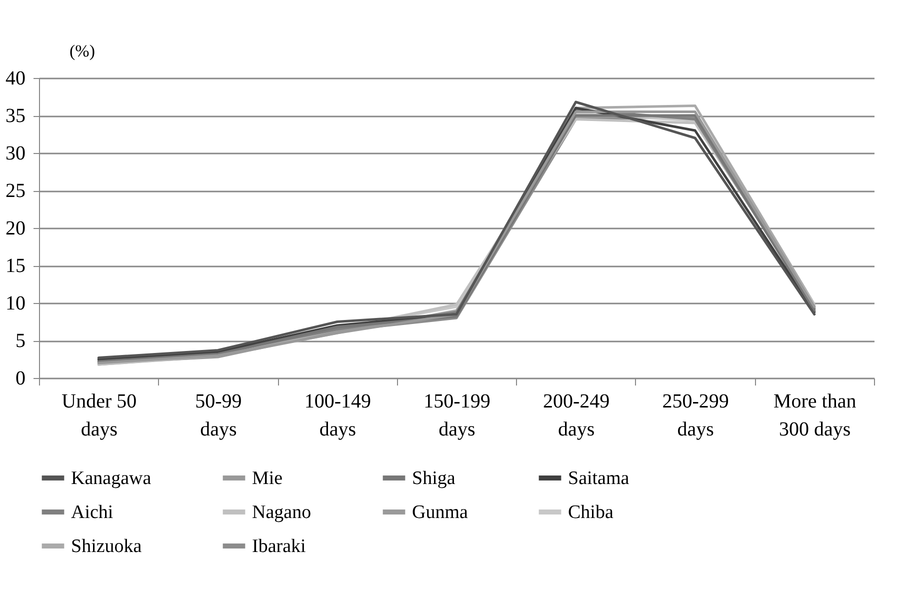  Describe the element at coordinates (106, 546) in the screenshot. I see `legend-label: Shizuoka` at that location.